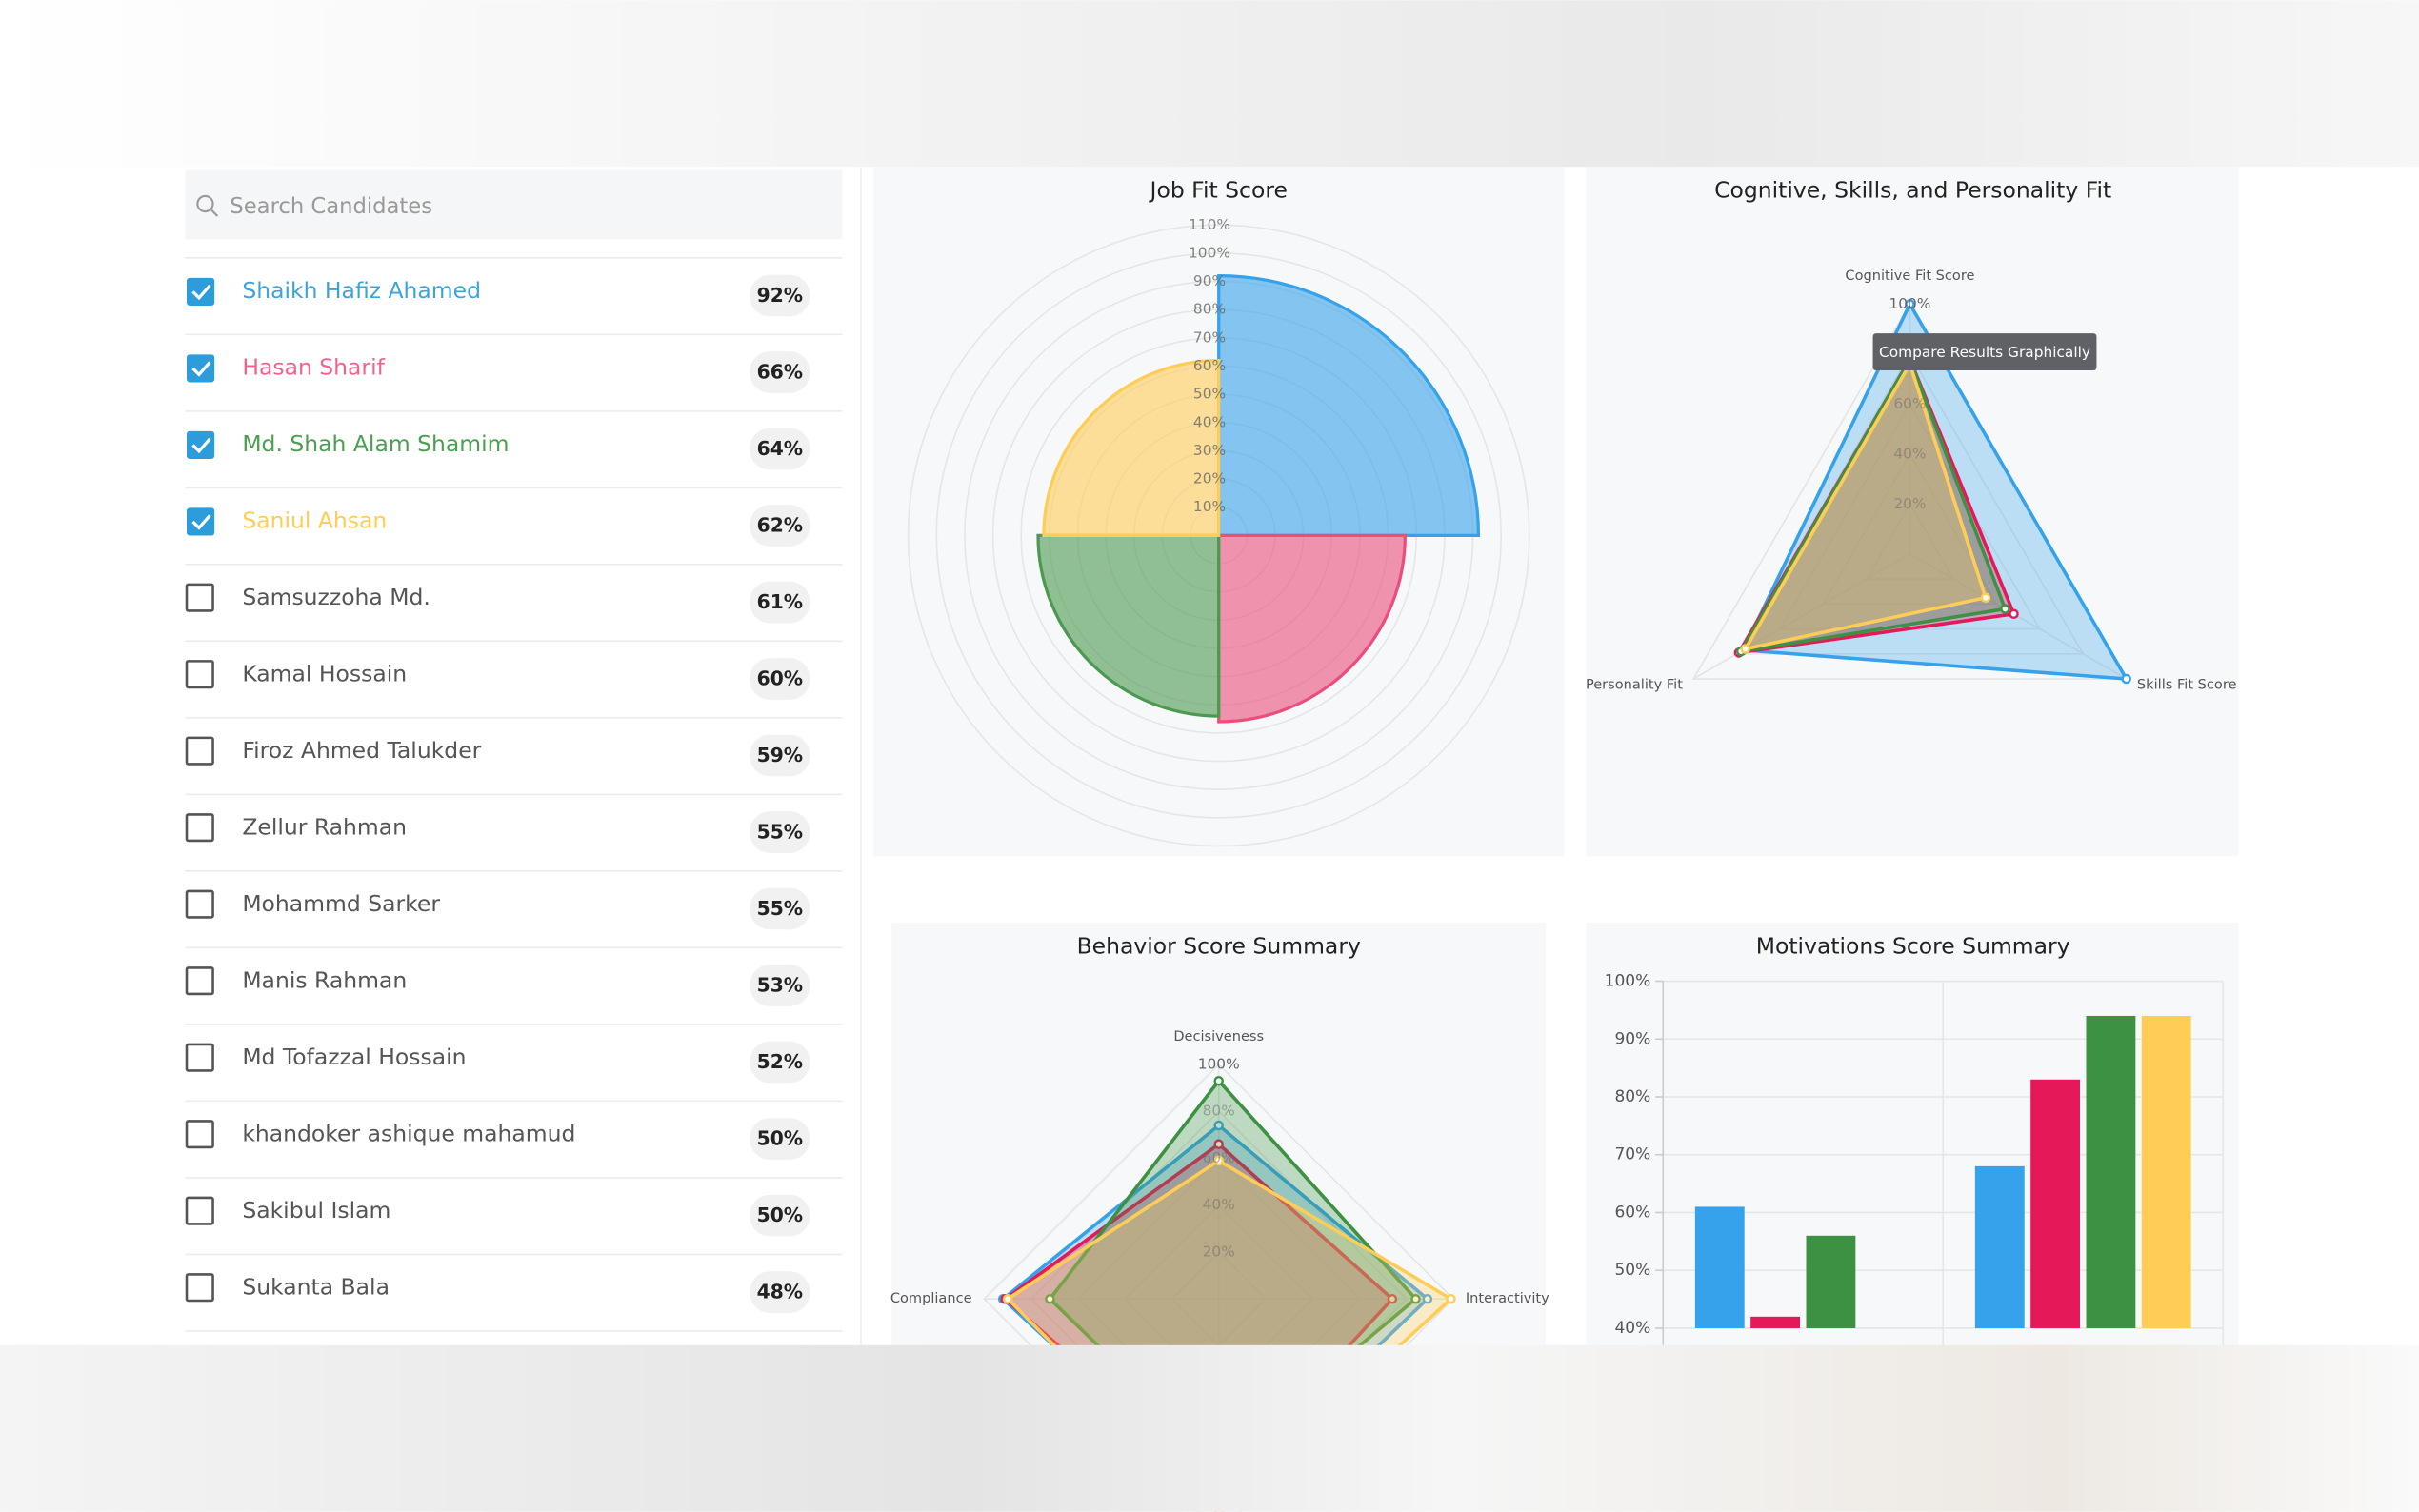 The height and width of the screenshot is (1512, 2419). What do you see at coordinates (1209, 280) in the screenshot?
I see `r-tick-label: 90%` at bounding box center [1209, 280].